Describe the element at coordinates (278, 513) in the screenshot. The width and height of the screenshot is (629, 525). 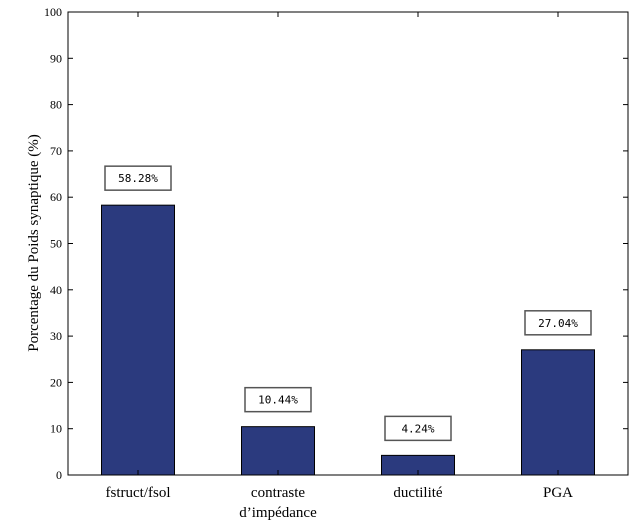
I see `x-tick-label: d’impédance` at that location.